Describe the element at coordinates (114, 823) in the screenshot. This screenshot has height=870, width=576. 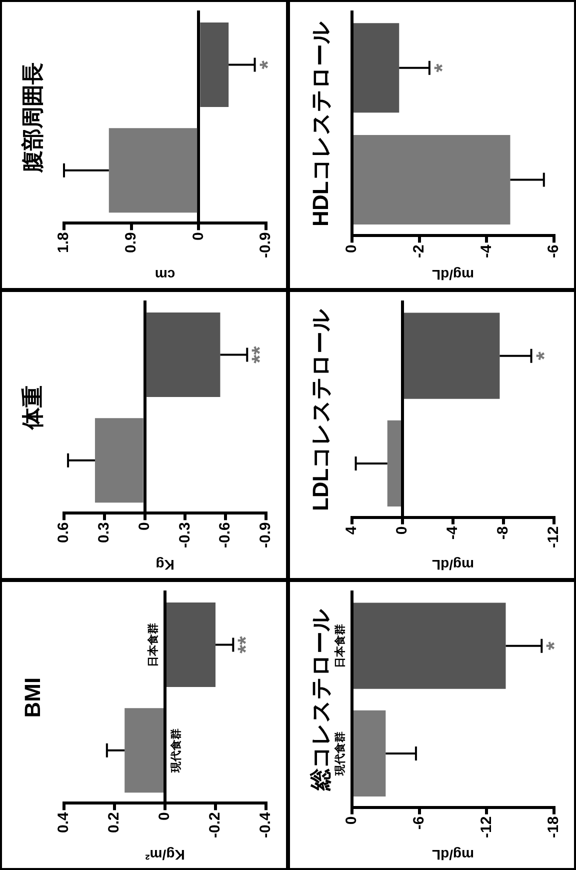
I see `x-tick-label: 0.2` at that location.